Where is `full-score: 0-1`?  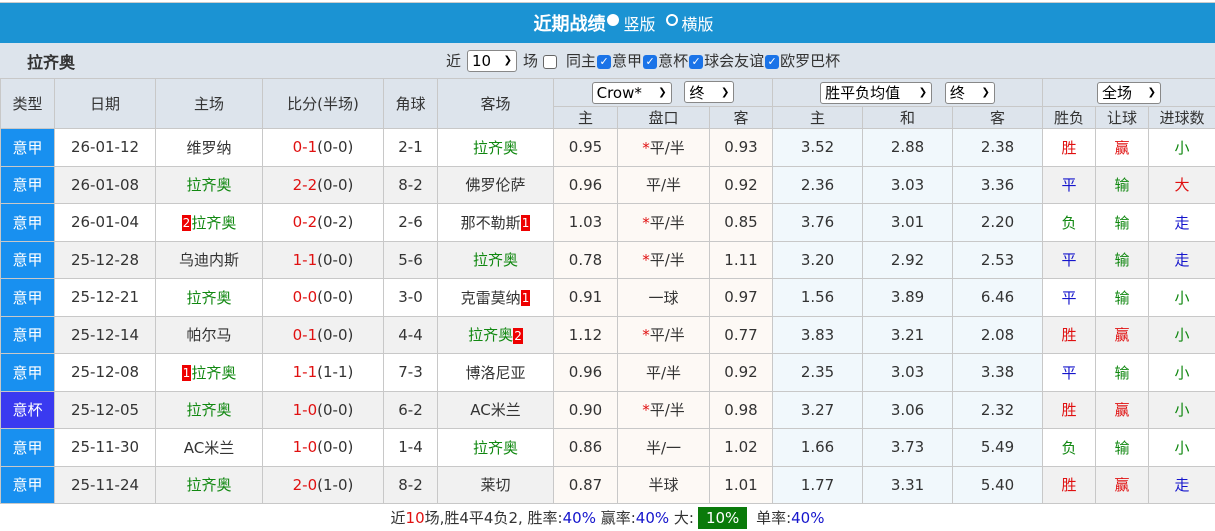
full-score: 0-1 is located at coordinates (305, 335).